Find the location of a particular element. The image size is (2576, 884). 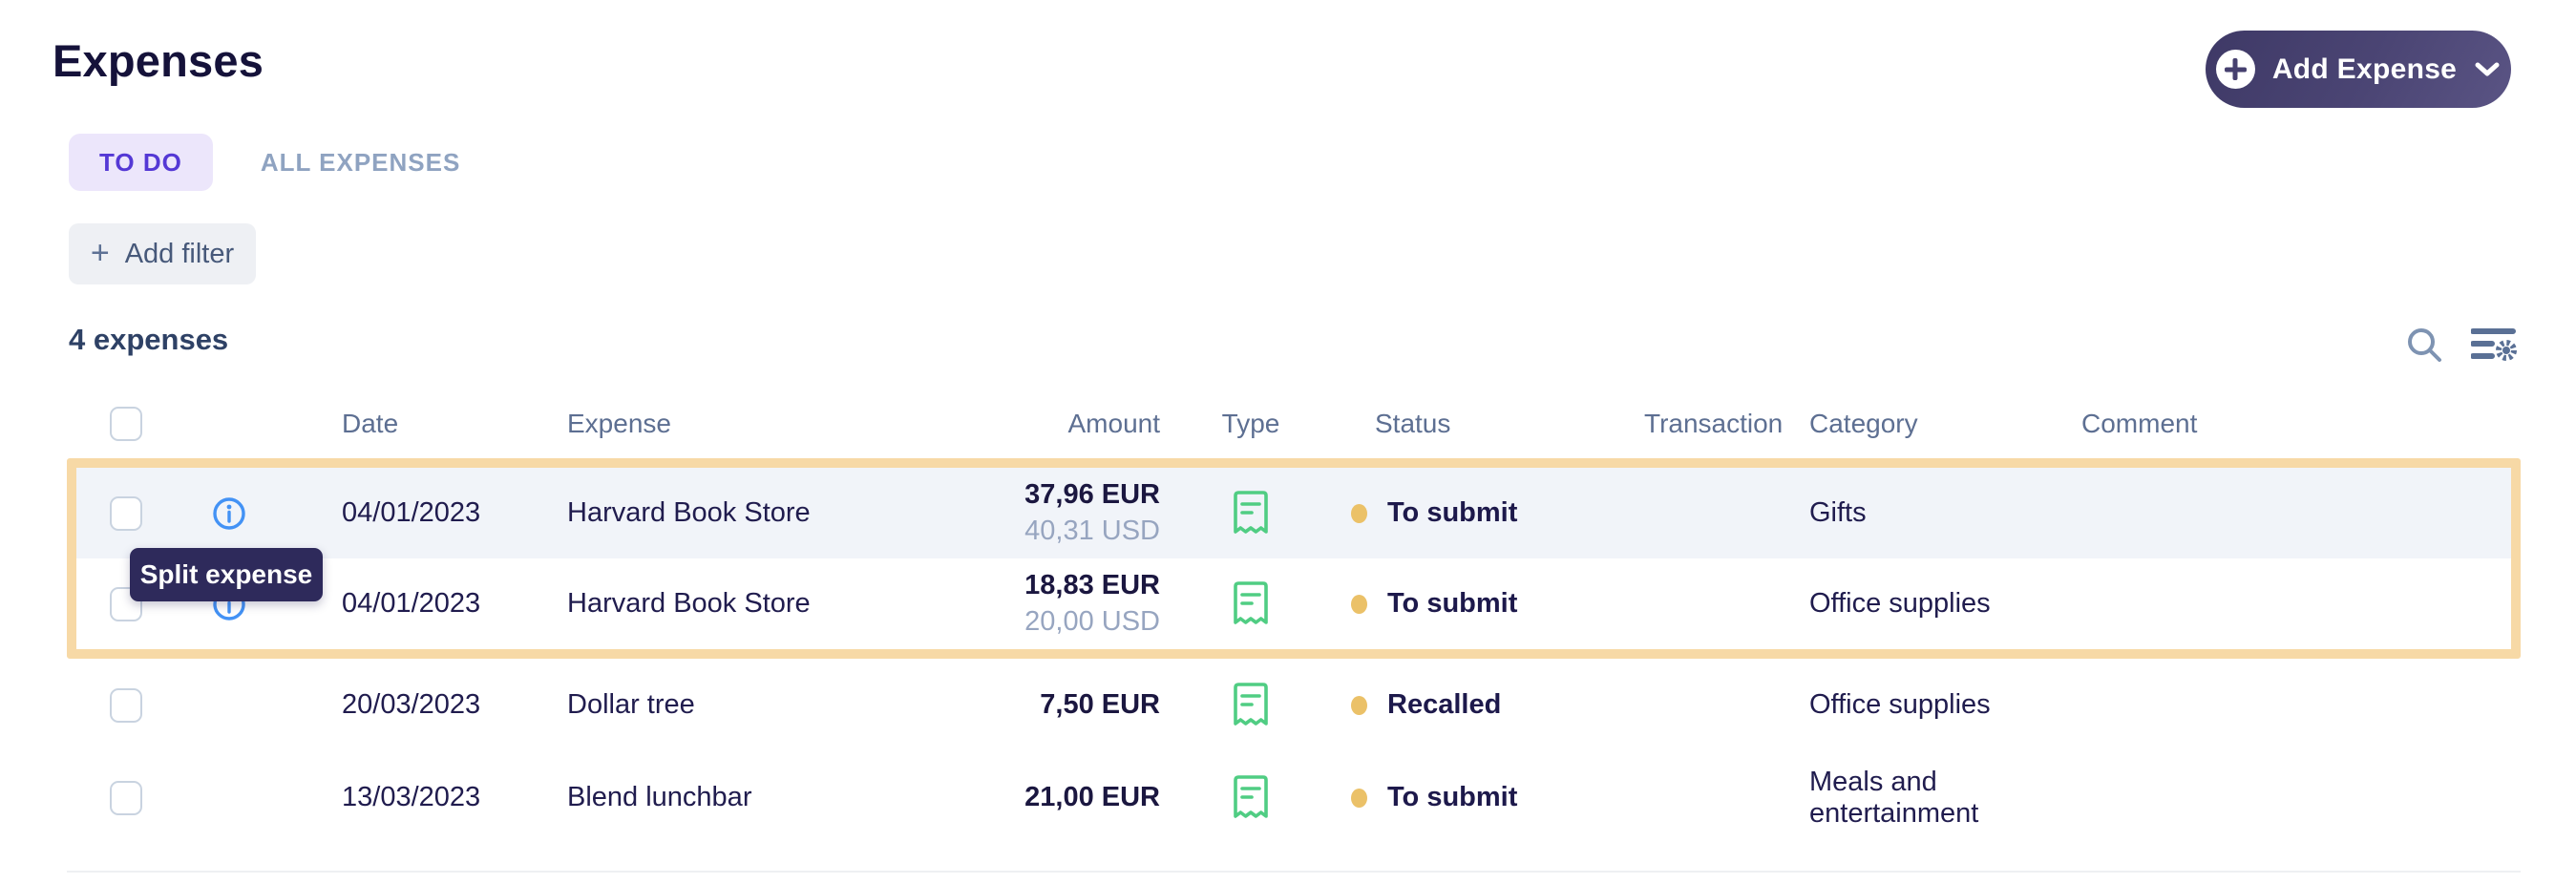

add-expense-button: Add Expense is located at coordinates (2358, 69).